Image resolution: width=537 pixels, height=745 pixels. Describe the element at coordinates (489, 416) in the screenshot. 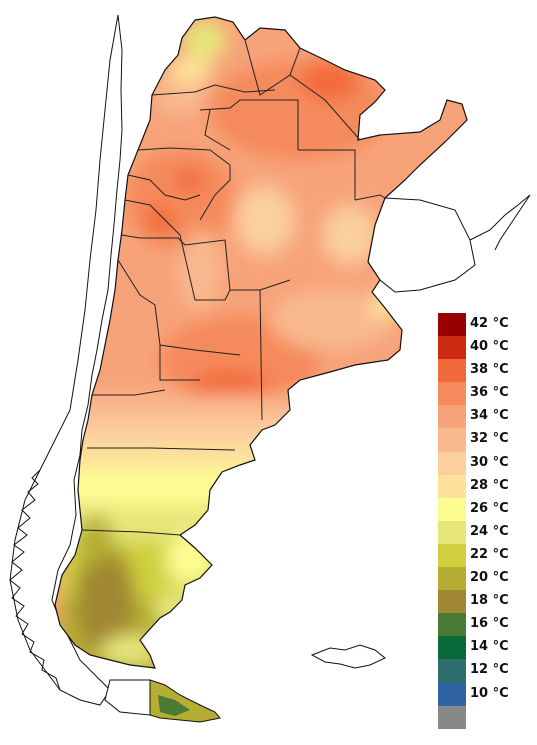

I see `legend-label: 34 °C` at that location.